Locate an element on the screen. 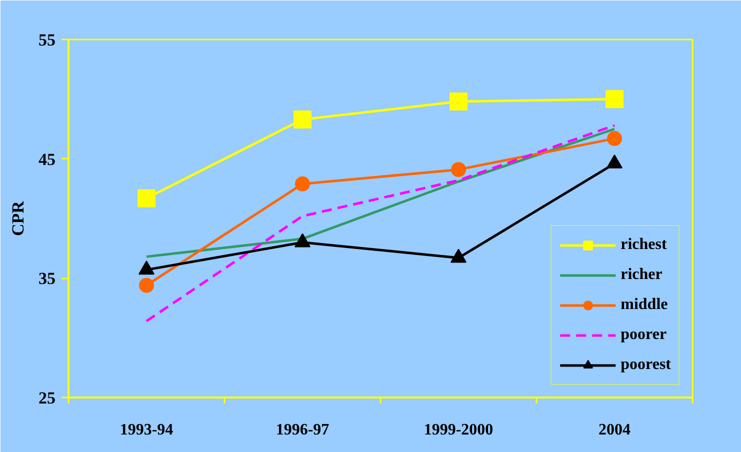 This screenshot has width=741, height=452. y-axis-title: CPR is located at coordinates (18, 218).